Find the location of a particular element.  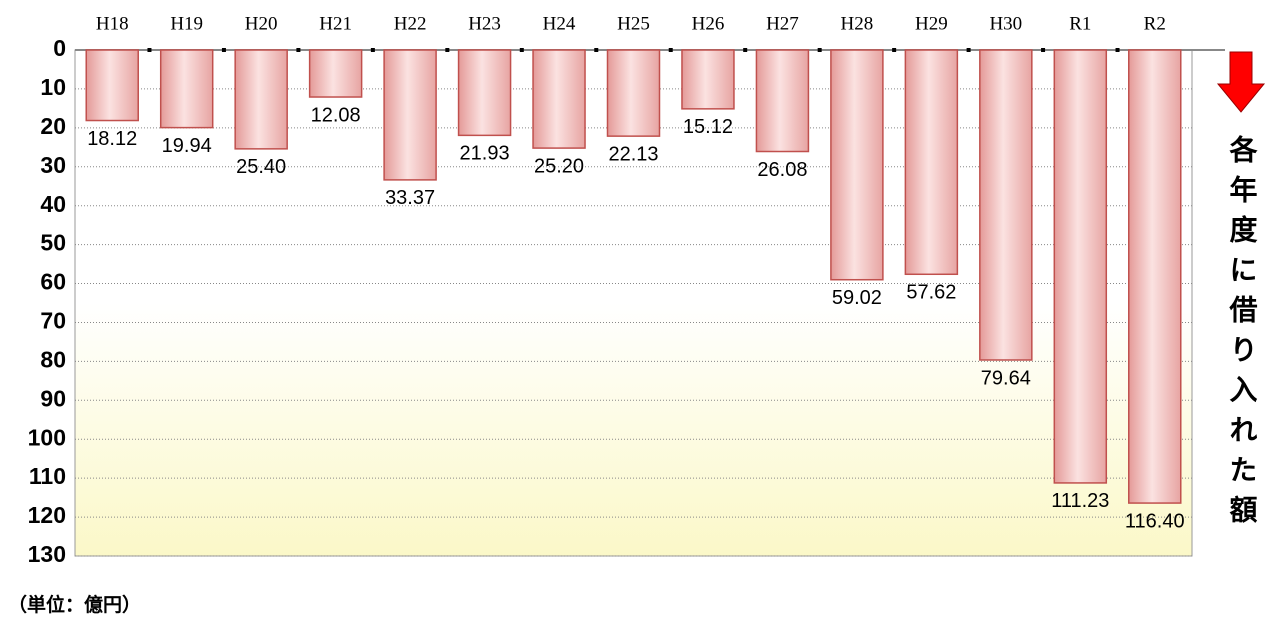

value-label: 26.08 is located at coordinates (782, 170).